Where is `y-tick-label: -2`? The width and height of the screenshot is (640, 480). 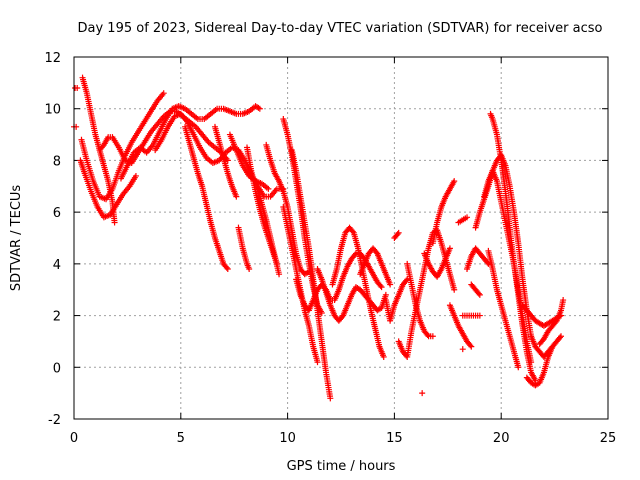
y-tick-label: -2 is located at coordinates (54, 420).